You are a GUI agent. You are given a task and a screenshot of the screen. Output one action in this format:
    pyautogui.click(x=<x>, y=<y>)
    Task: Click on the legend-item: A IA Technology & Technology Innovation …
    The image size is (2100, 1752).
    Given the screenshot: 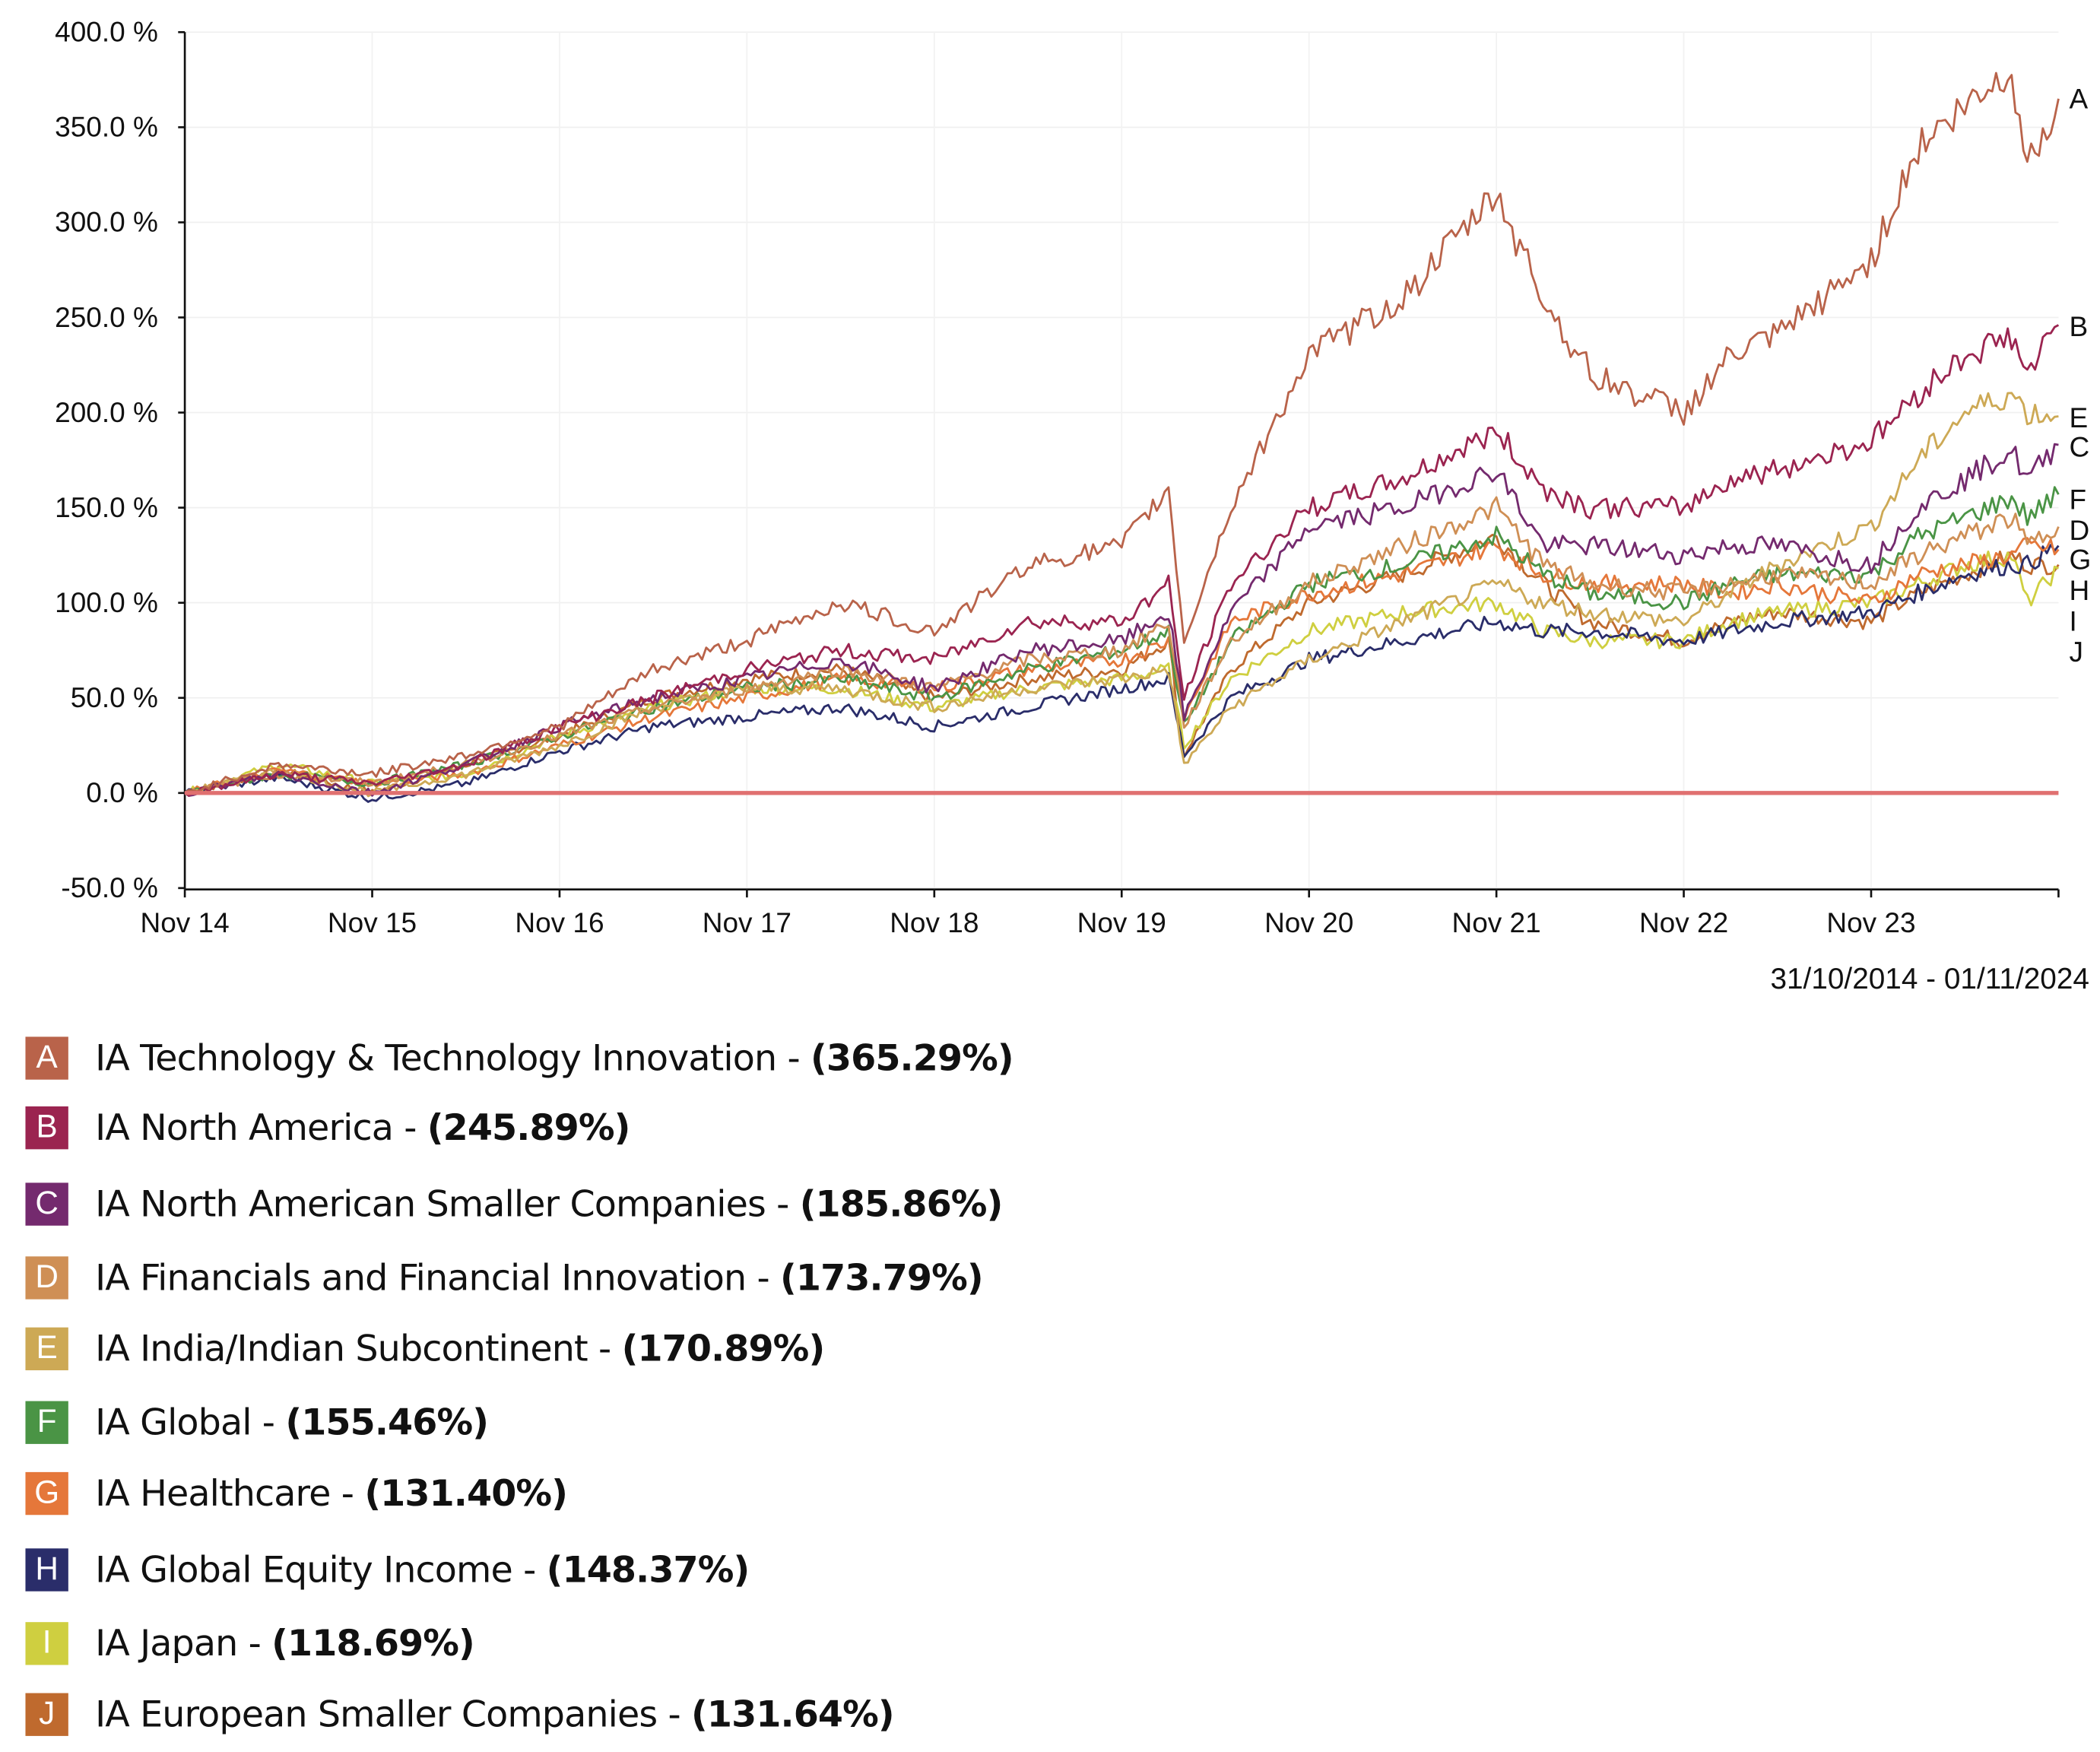 What is the action you would take?
    pyautogui.click(x=520, y=1058)
    